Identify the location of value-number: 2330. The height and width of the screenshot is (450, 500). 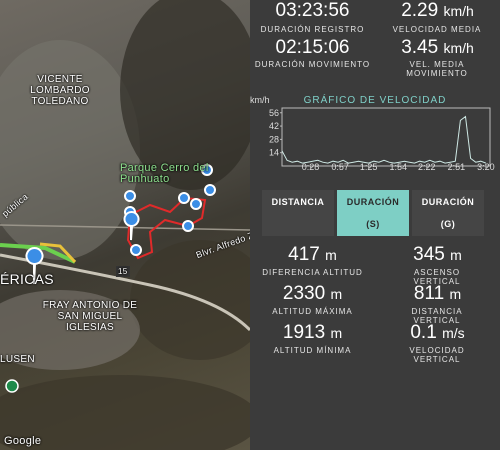
(304, 293).